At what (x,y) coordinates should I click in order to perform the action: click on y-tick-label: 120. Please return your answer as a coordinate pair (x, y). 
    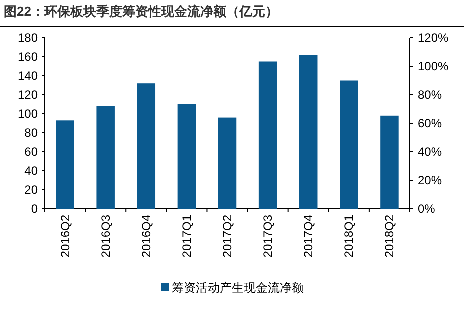
    Looking at the image, I should click on (28, 95).